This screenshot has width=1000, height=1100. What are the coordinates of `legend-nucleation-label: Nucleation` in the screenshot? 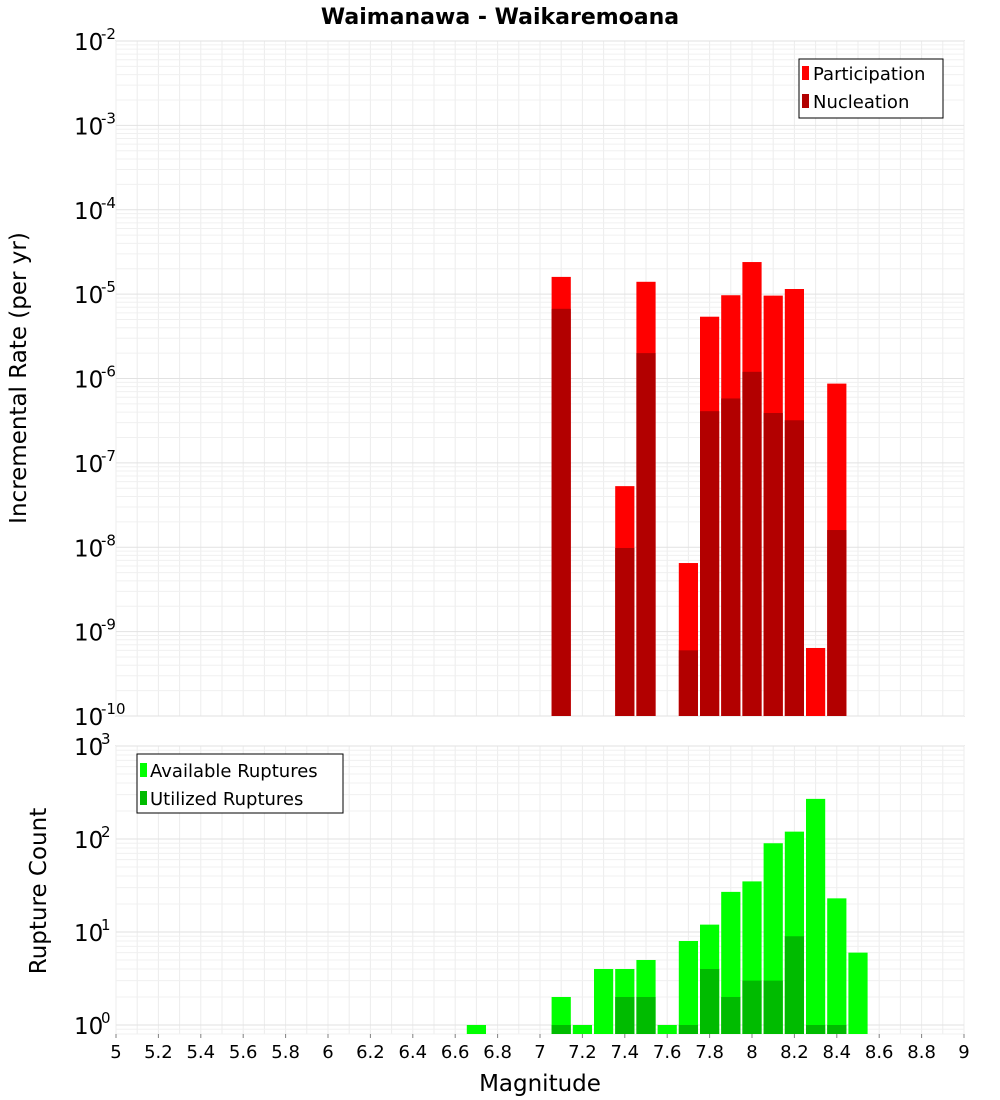 It's located at (861, 102).